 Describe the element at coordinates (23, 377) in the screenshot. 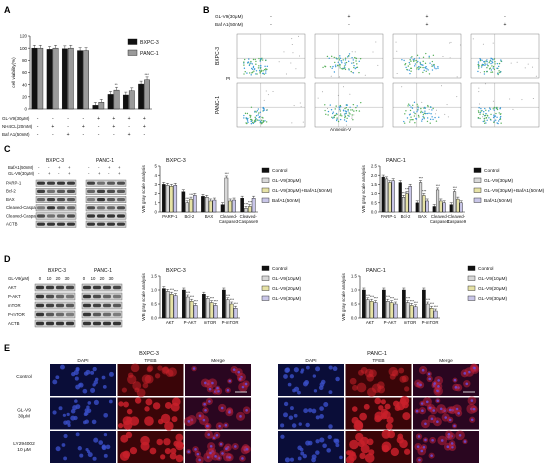

I see `row-label: Control` at that location.